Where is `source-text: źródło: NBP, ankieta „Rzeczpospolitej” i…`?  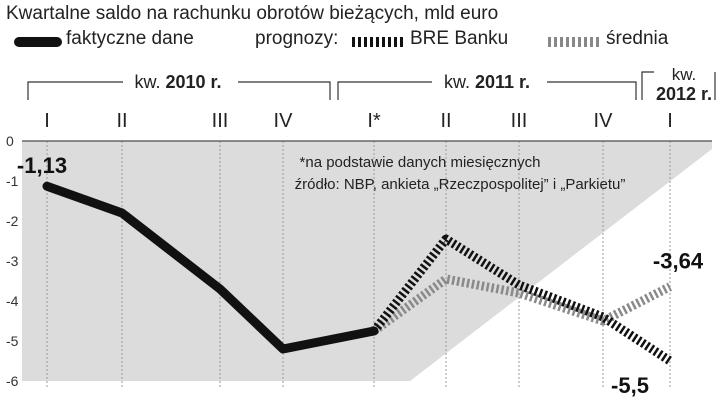 source-text: źródło: NBP, ankieta „Rzeczpospolitej” i… is located at coordinates (460, 184).